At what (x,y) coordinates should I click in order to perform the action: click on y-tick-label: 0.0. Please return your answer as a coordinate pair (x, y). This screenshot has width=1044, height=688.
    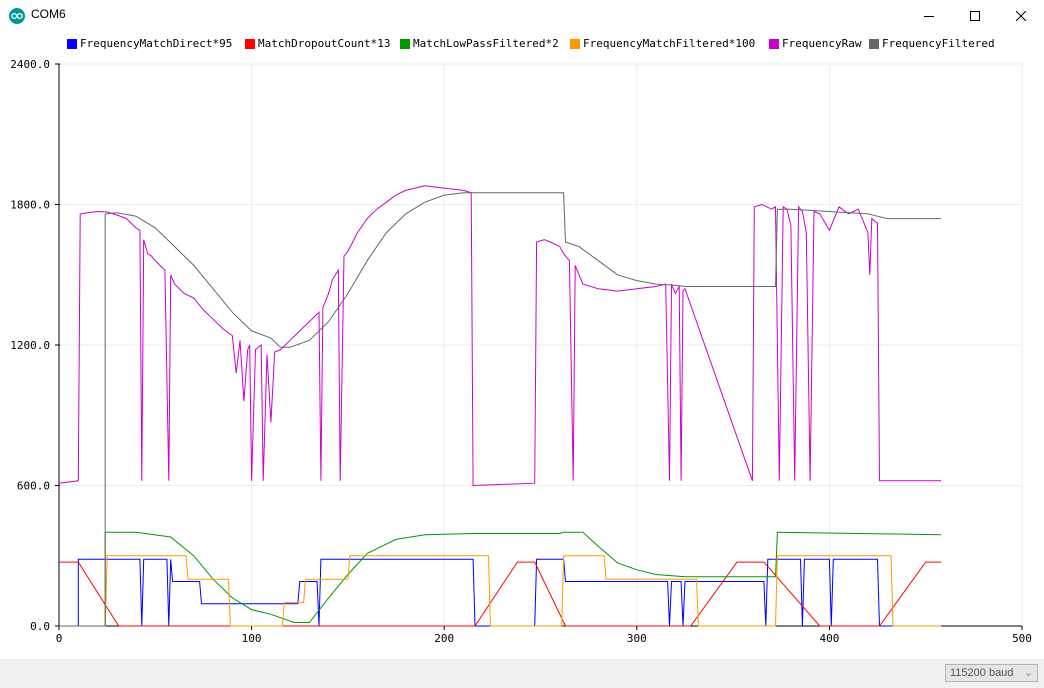
    Looking at the image, I should click on (40, 626).